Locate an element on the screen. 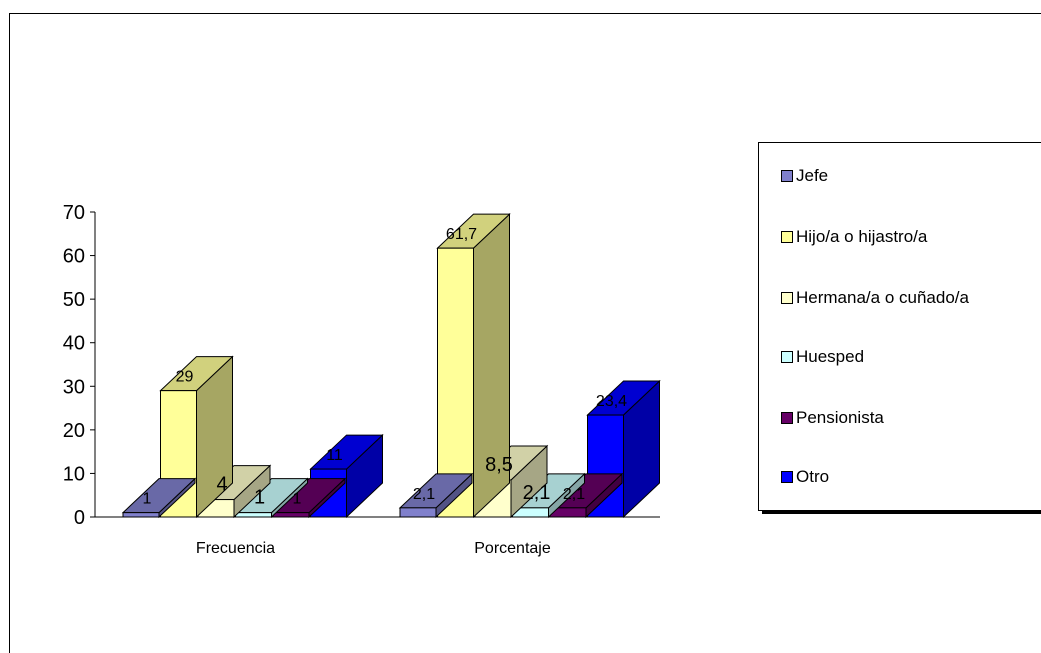 Image resolution: width=1041 pixels, height=653 pixels. bar-pensionista-frecuencia is located at coordinates (309, 498).